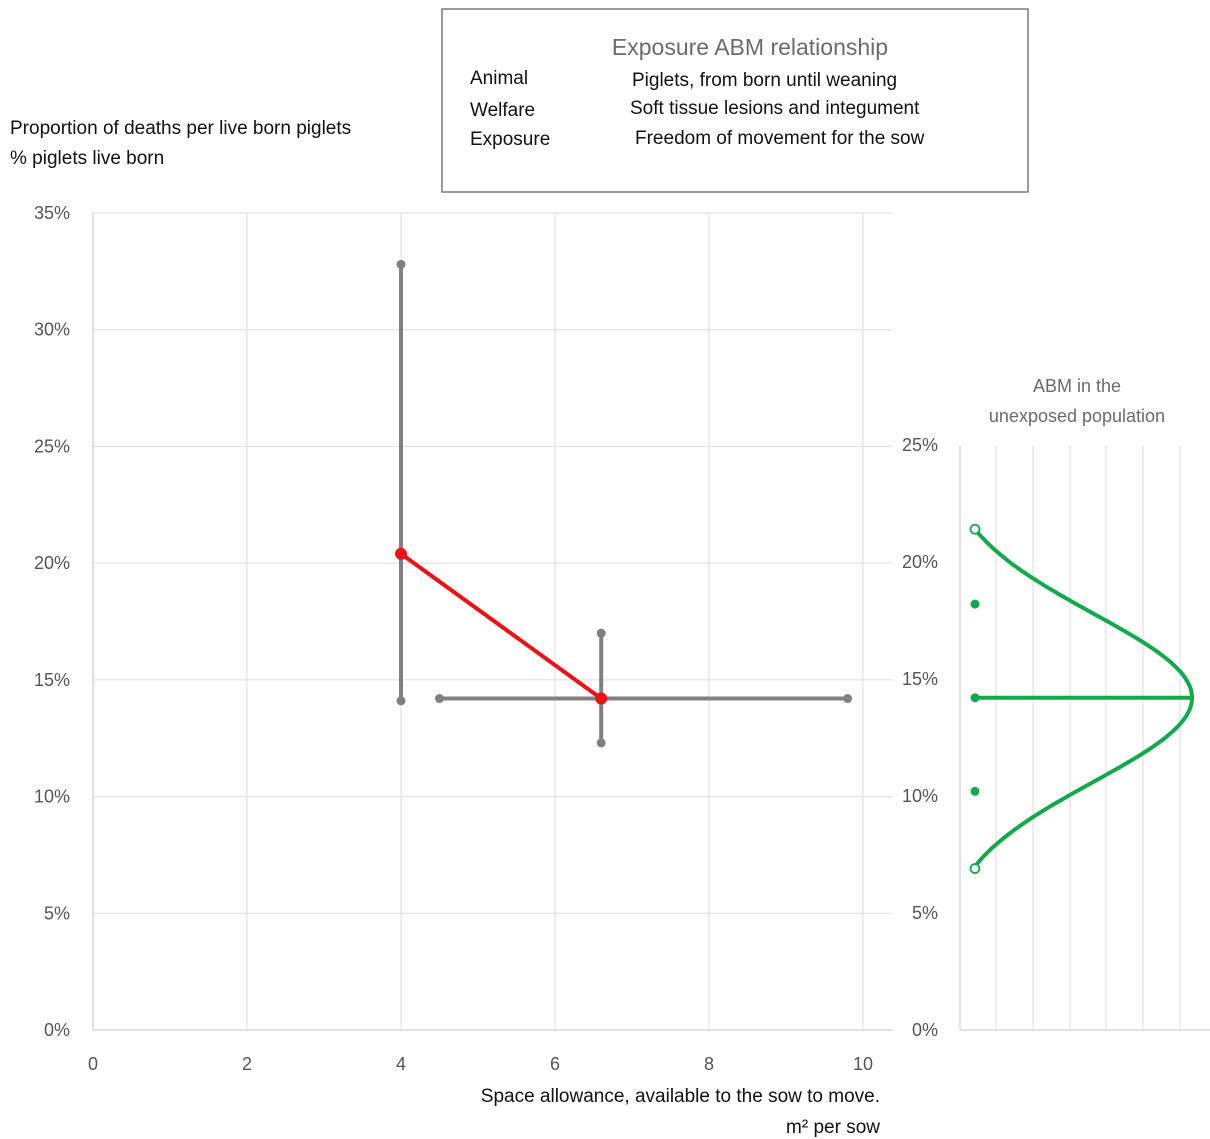 The width and height of the screenshot is (1210, 1139). I want to click on x-tick-label: 4, so click(401, 1064).